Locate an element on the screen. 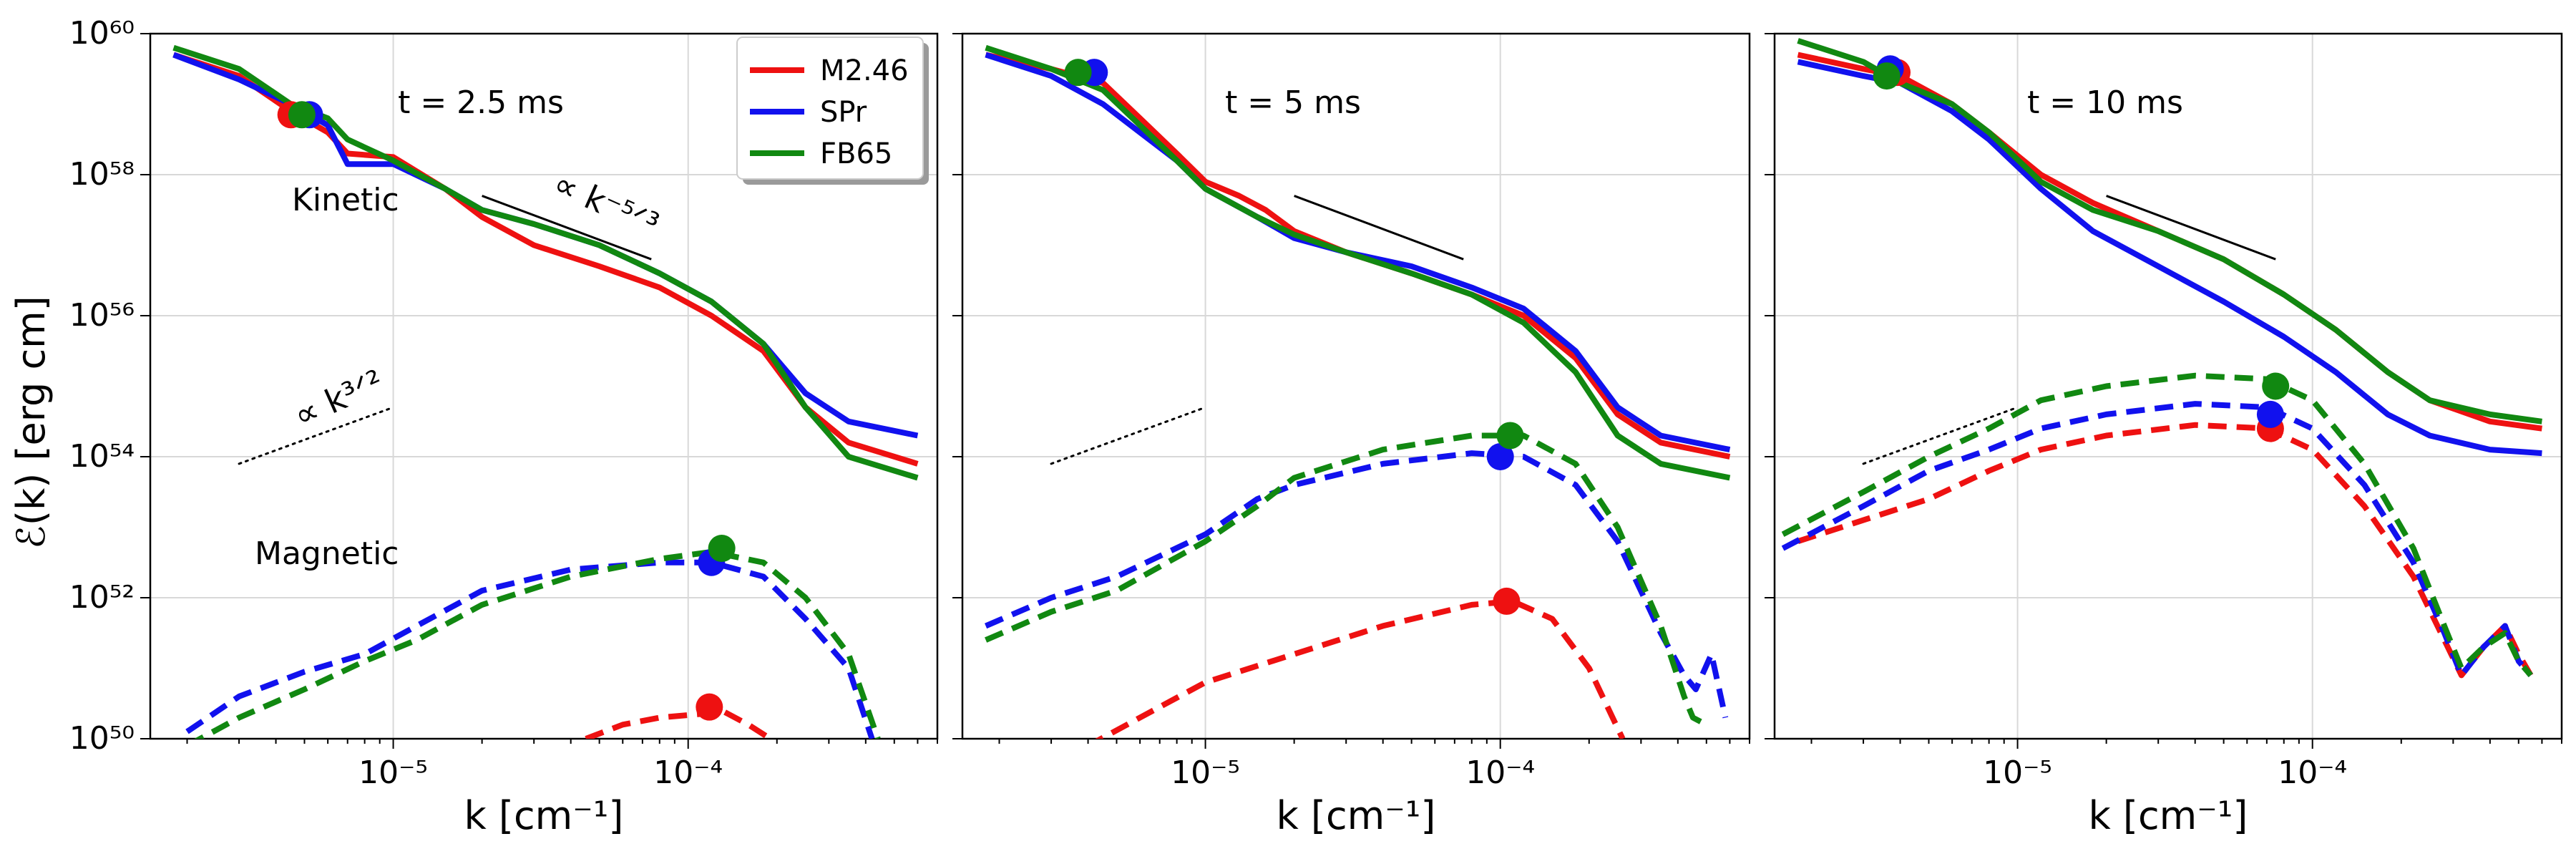 The width and height of the screenshot is (2576, 859). panel-title: t = 5 ms is located at coordinates (1293, 102).